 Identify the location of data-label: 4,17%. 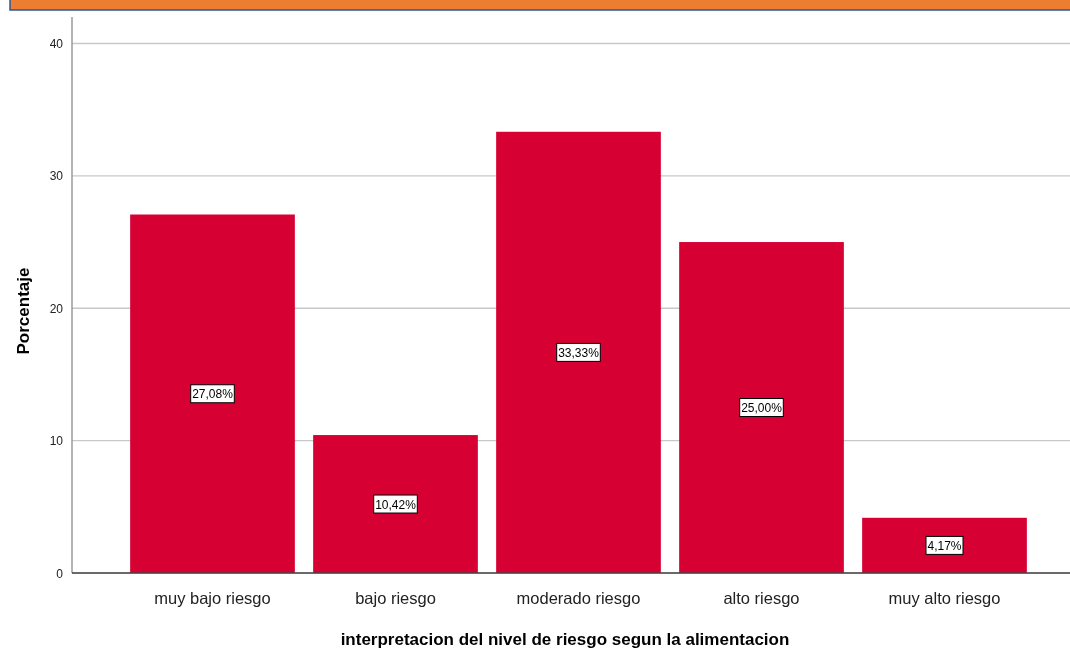
(944, 545).